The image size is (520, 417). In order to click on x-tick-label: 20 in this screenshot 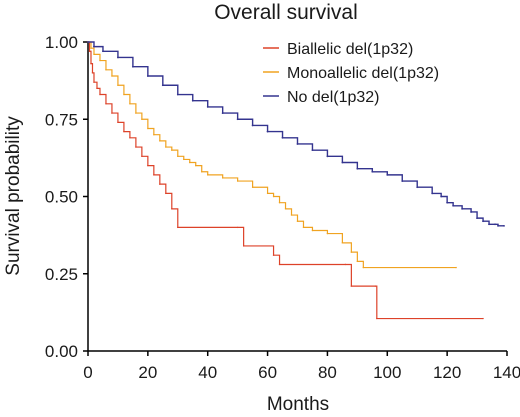, I will do `click(147, 372)`.